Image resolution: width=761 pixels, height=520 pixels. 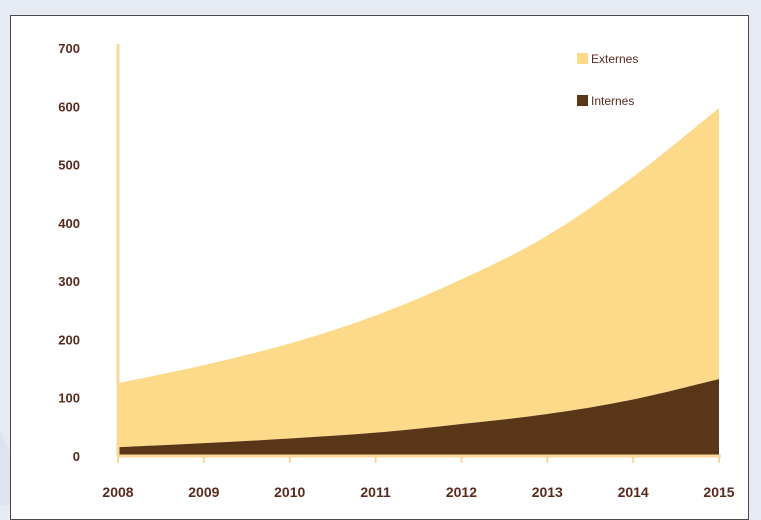 What do you see at coordinates (633, 492) in the screenshot?
I see `x-tick-label: 2014` at bounding box center [633, 492].